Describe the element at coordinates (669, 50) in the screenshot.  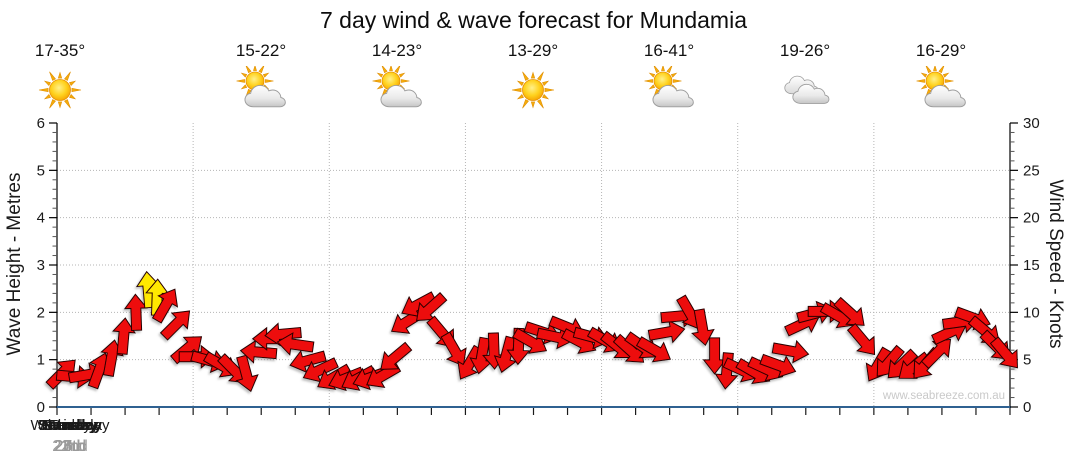
I see `temperature-range: 16-41°` at that location.